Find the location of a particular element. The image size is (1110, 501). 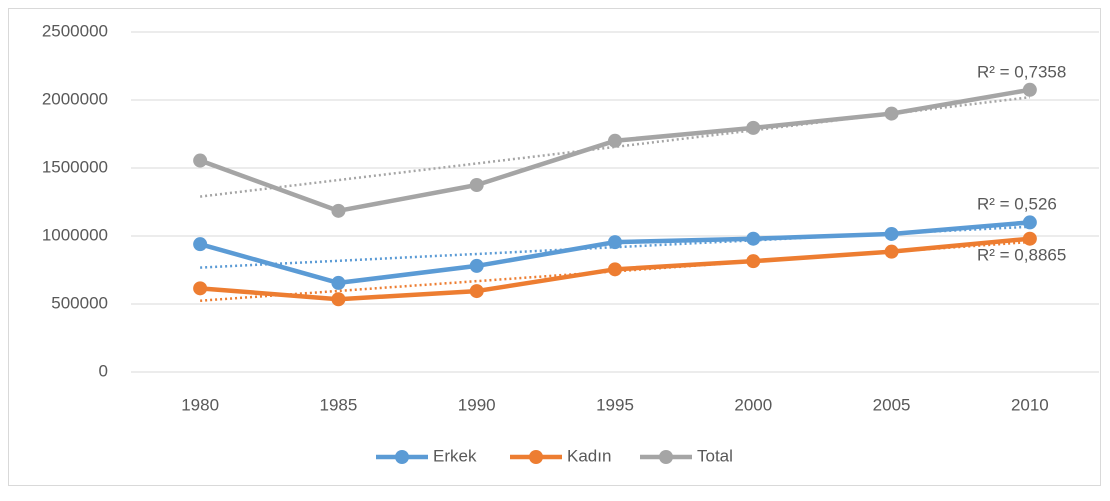

trendline-label: R² = 0,7358 is located at coordinates (1021, 71).